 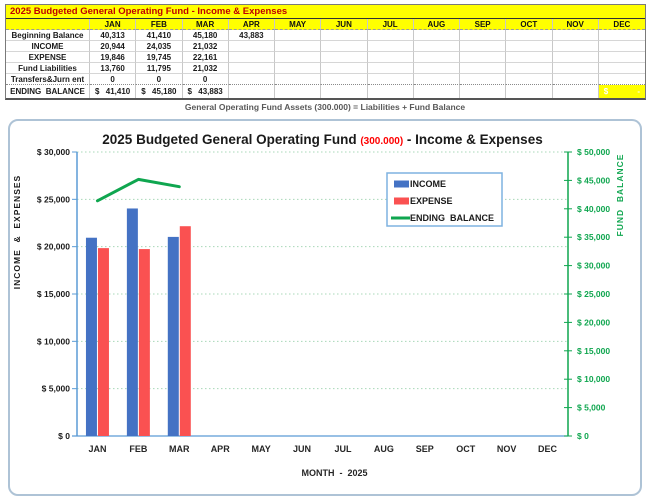 What do you see at coordinates (159, 91) in the screenshot?
I see `table-cell: $45,180` at bounding box center [159, 91].